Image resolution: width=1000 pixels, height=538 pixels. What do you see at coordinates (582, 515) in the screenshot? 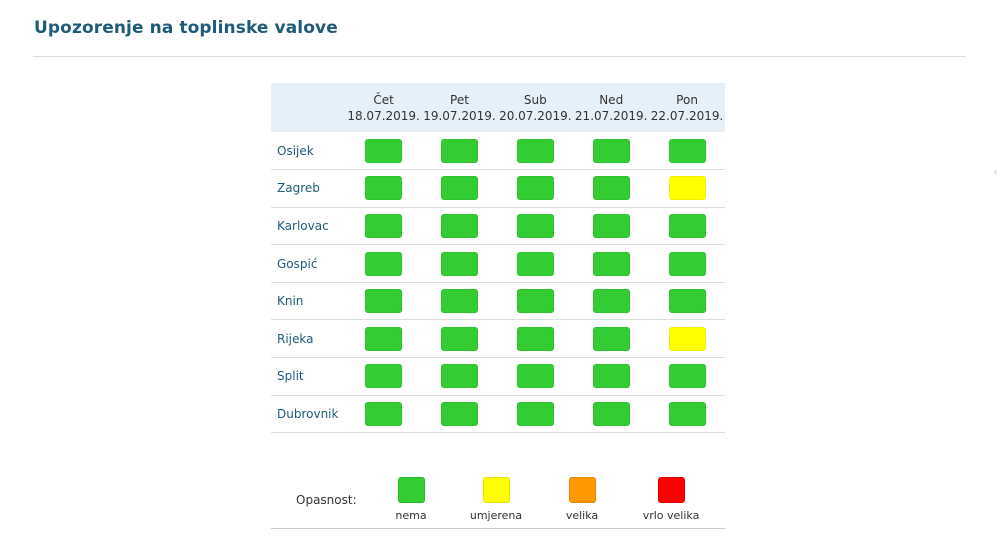
I see `legend-text: velika` at bounding box center [582, 515].